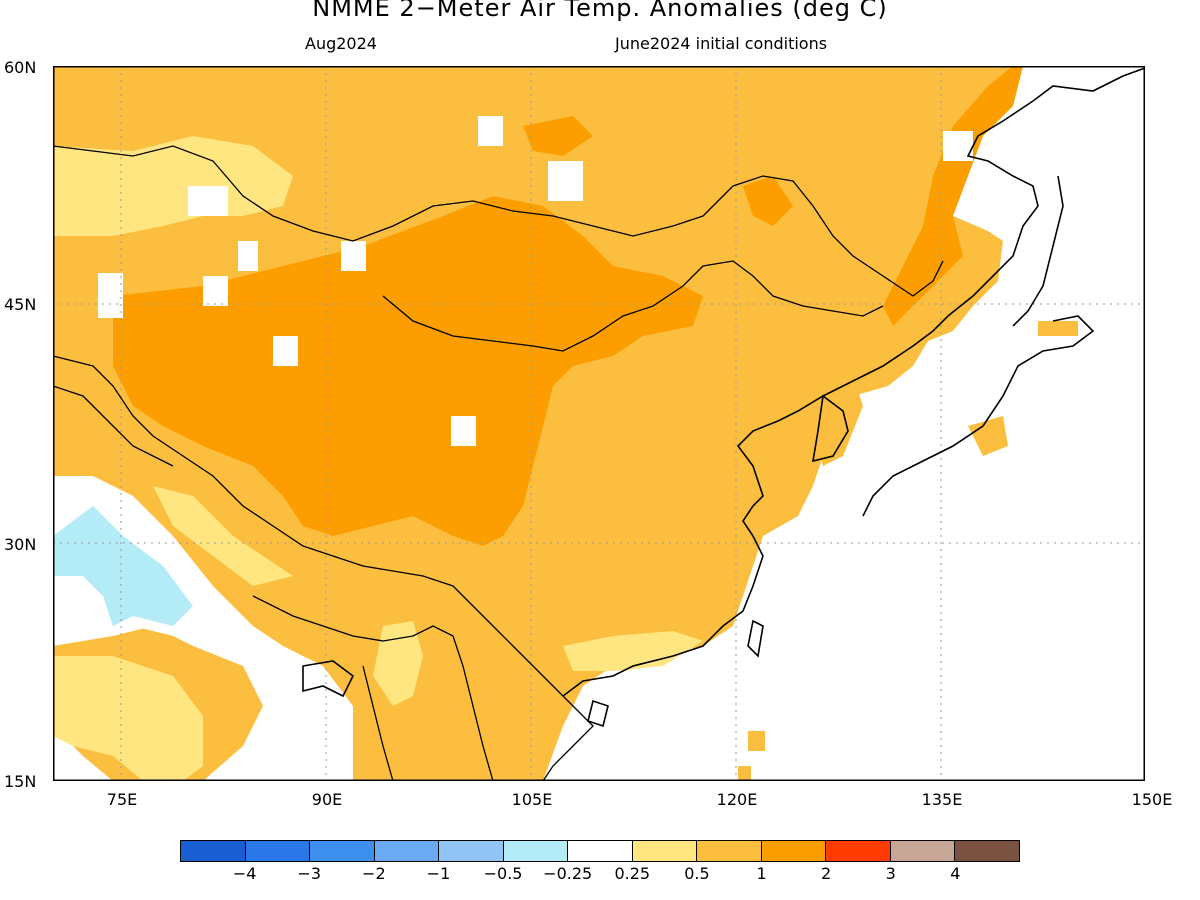 This screenshot has height=900, width=1200. I want to click on lon-label-75e: 75E, so click(122, 799).